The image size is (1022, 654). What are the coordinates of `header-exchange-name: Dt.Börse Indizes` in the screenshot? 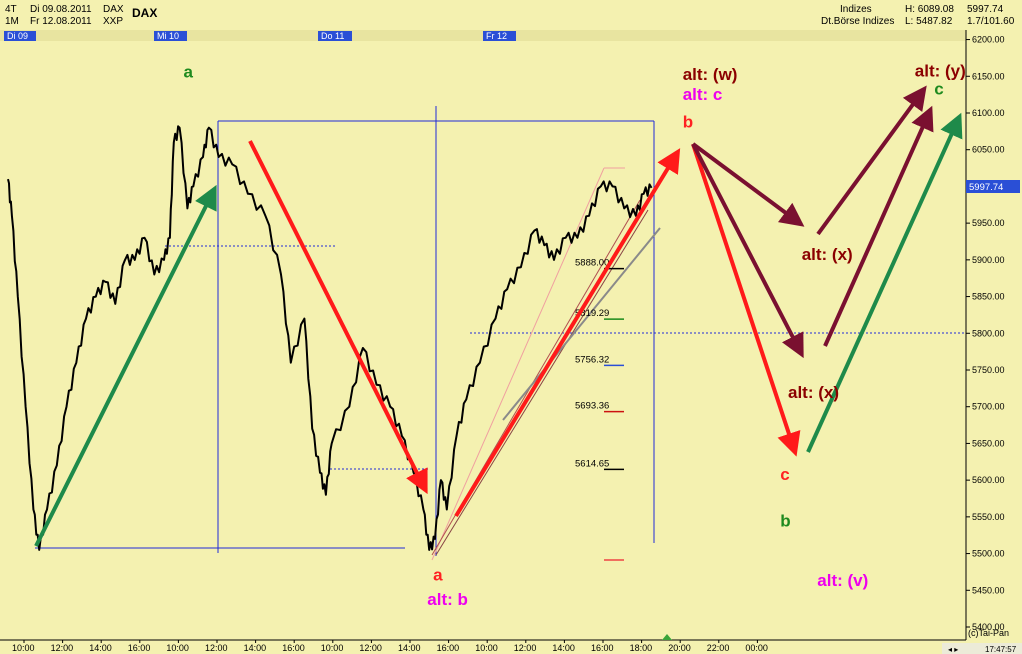 It's located at (857, 21).